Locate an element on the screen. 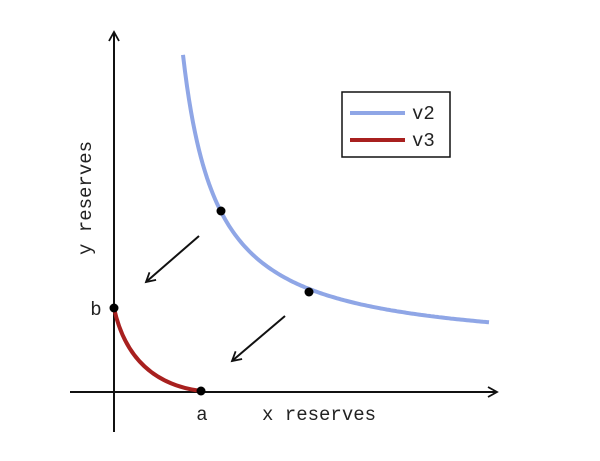 This screenshot has width=600, height=461. point-b is located at coordinates (114, 308).